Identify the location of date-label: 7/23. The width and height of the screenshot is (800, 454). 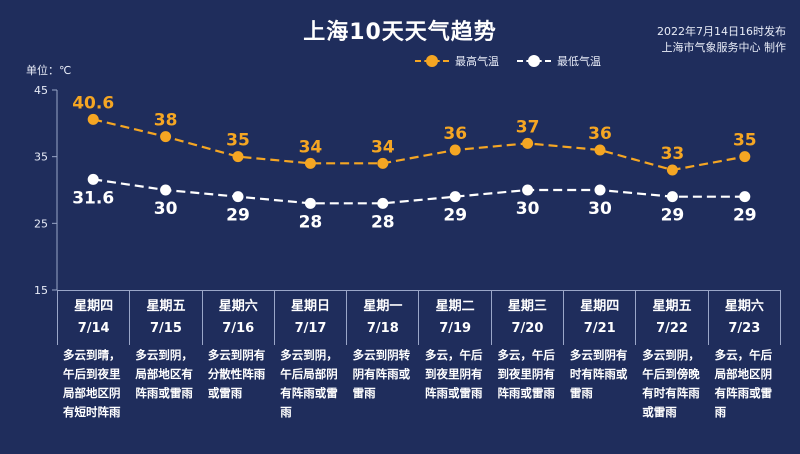
(744, 328).